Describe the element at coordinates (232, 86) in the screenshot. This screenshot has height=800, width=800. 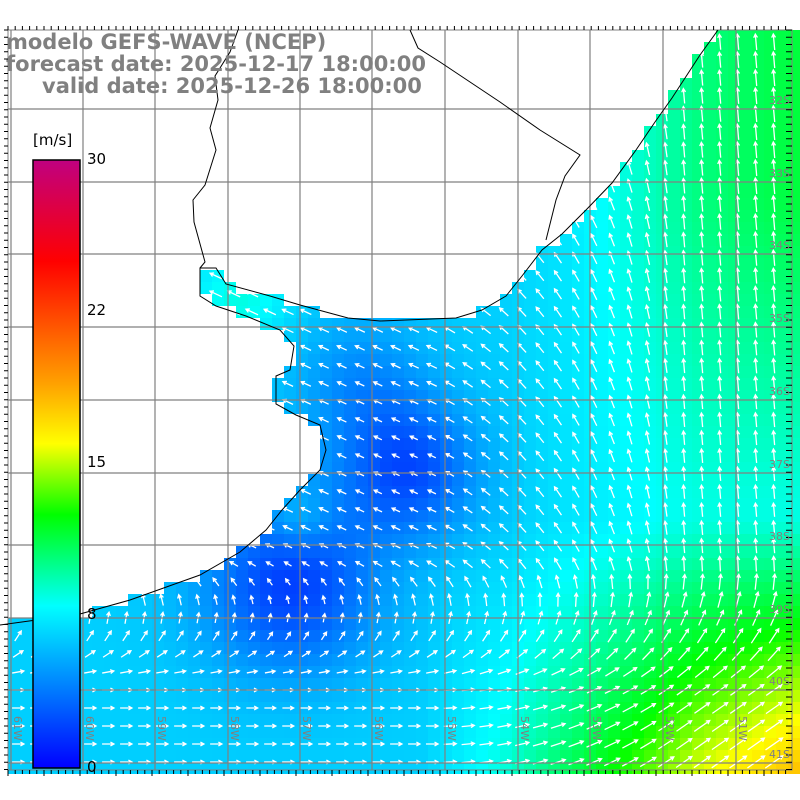
I see `valid-date: valid date: 2025-12-26 18:00:00` at that location.